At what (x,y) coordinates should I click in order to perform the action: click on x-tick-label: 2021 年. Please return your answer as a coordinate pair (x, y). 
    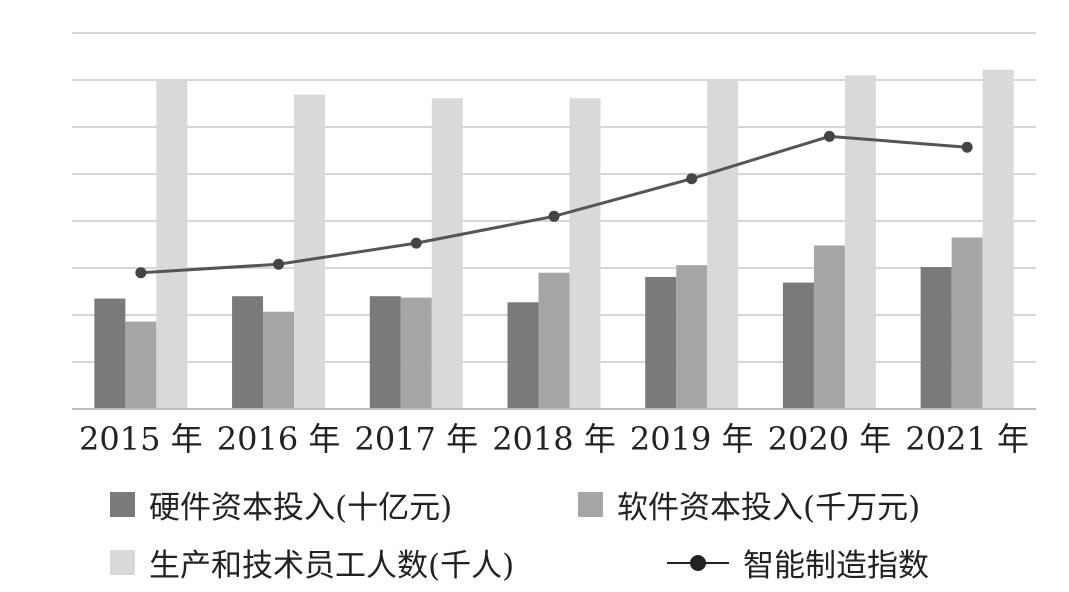
    Looking at the image, I should click on (967, 439).